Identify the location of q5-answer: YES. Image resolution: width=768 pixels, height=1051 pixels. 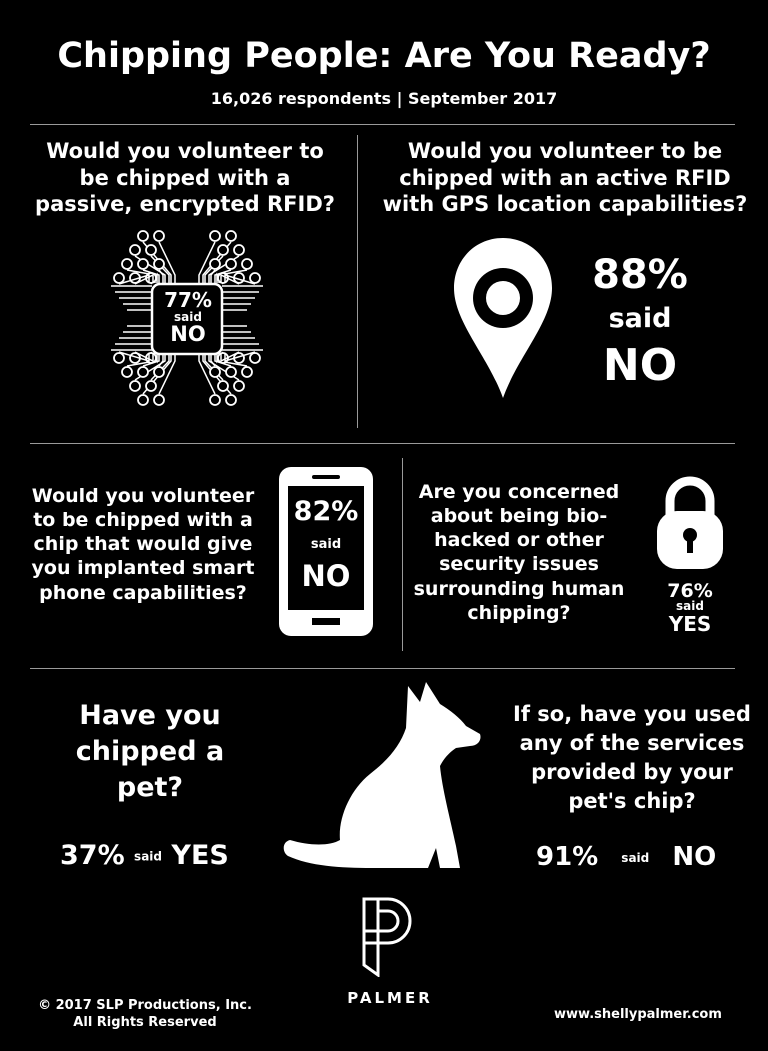
(200, 855).